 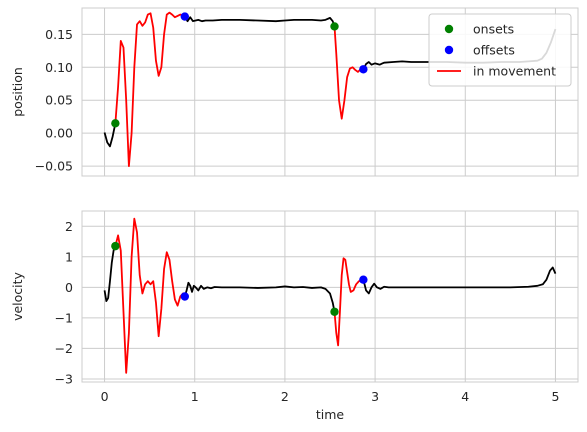 What do you see at coordinates (375, 396) in the screenshot?
I see `x-tick-label: 3` at bounding box center [375, 396].